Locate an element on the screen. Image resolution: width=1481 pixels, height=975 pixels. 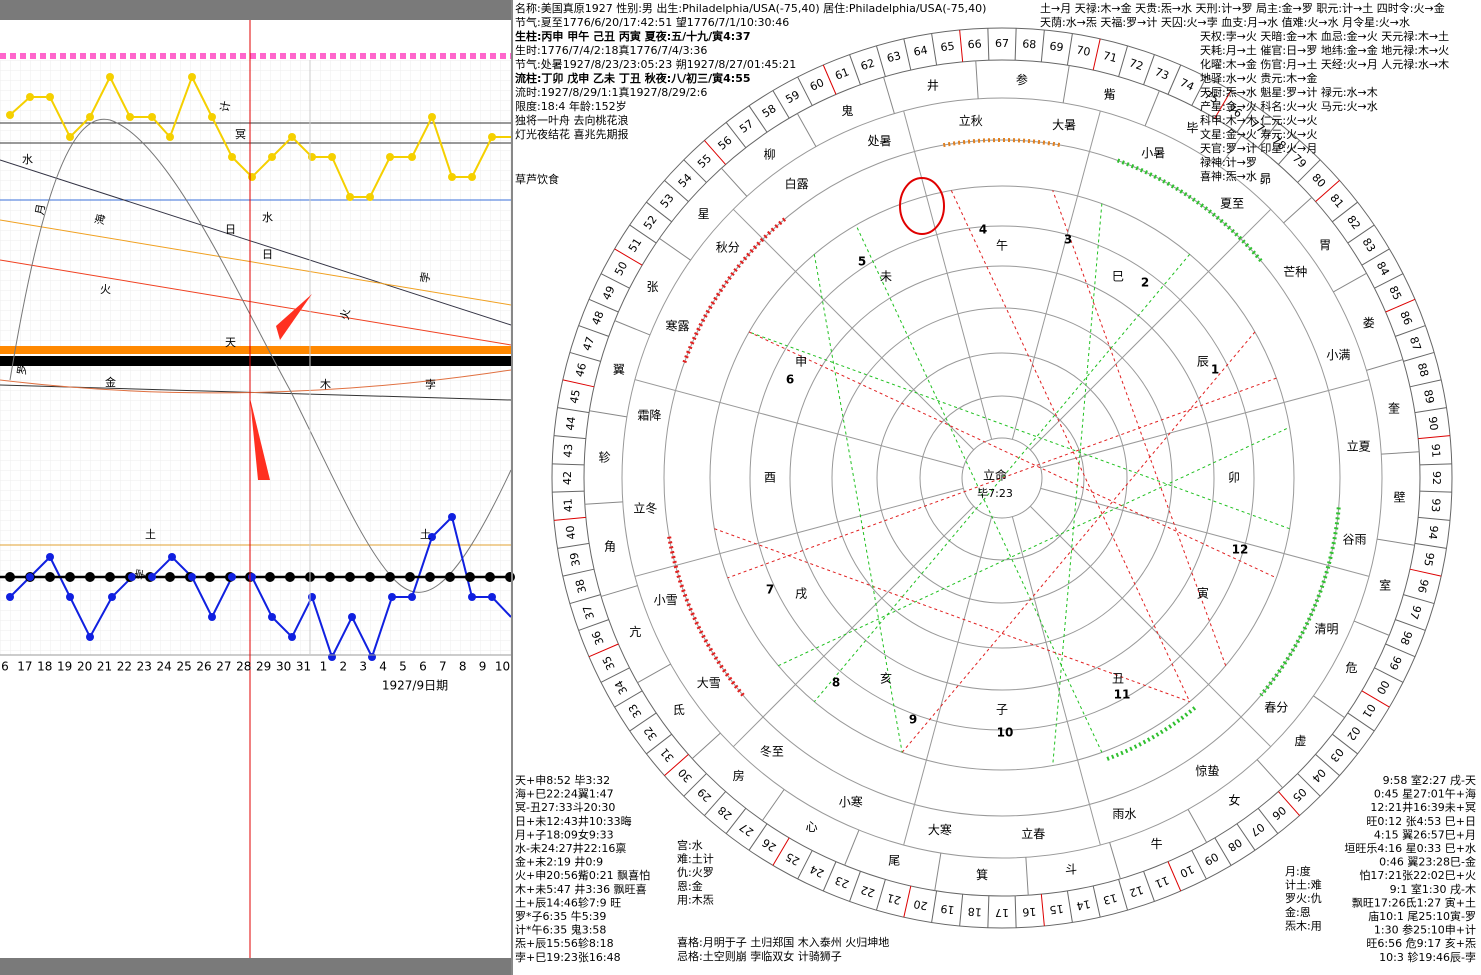
x-tick-label: 25 is located at coordinates (183, 667).